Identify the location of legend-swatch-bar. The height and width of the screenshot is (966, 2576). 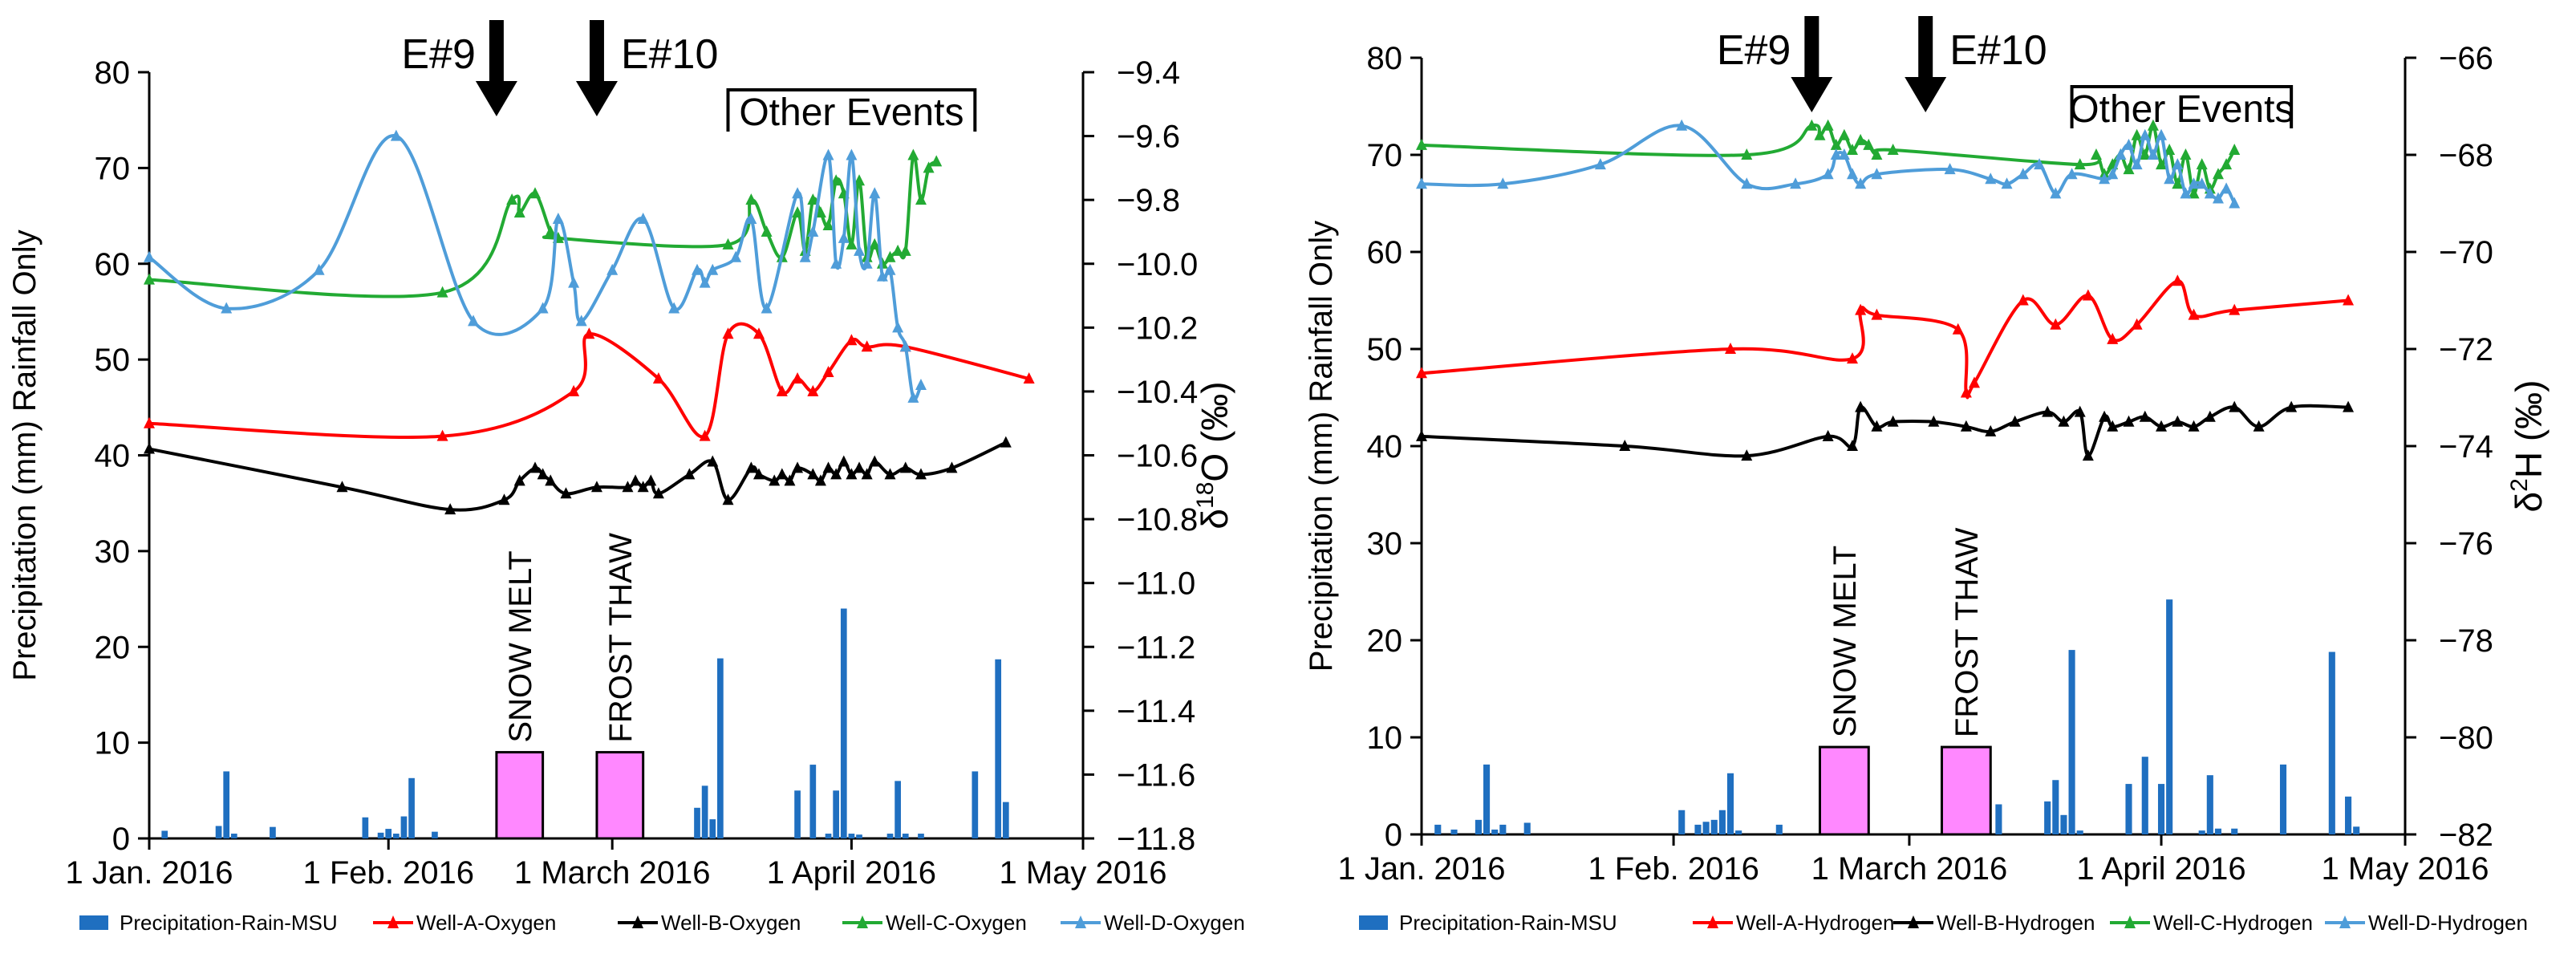
(93, 922).